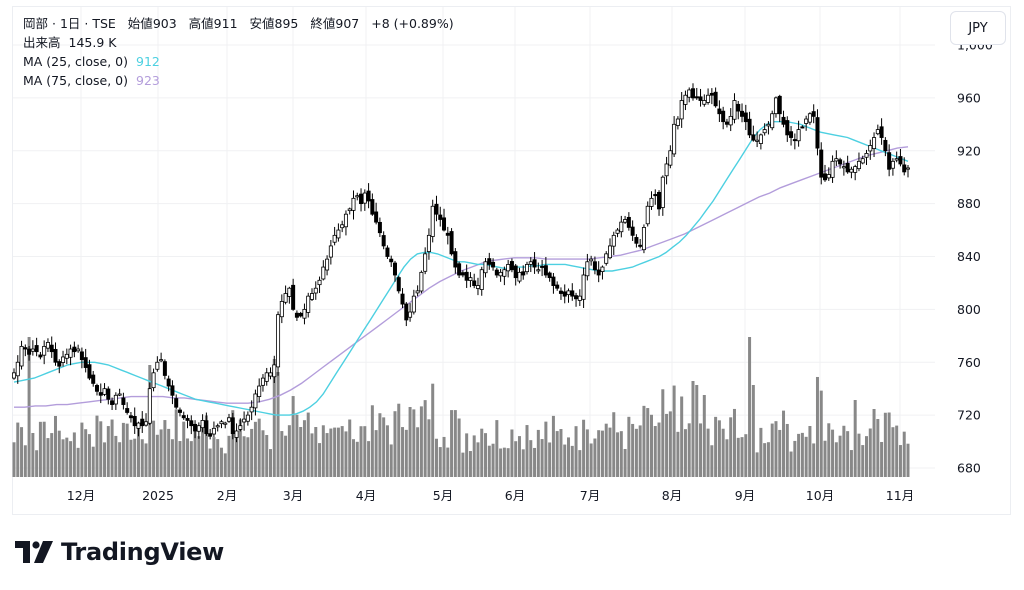 The image size is (1024, 590). What do you see at coordinates (820, 495) in the screenshot?
I see `x-axis-label: 10月` at bounding box center [820, 495].